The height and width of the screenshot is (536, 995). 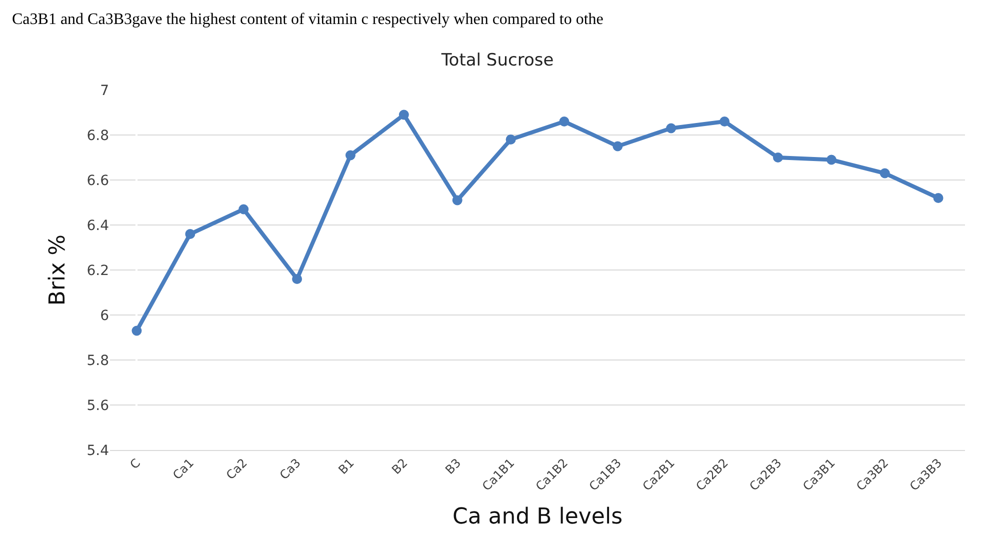 I want to click on x-tick-label: Ca3, so click(x=290, y=469).